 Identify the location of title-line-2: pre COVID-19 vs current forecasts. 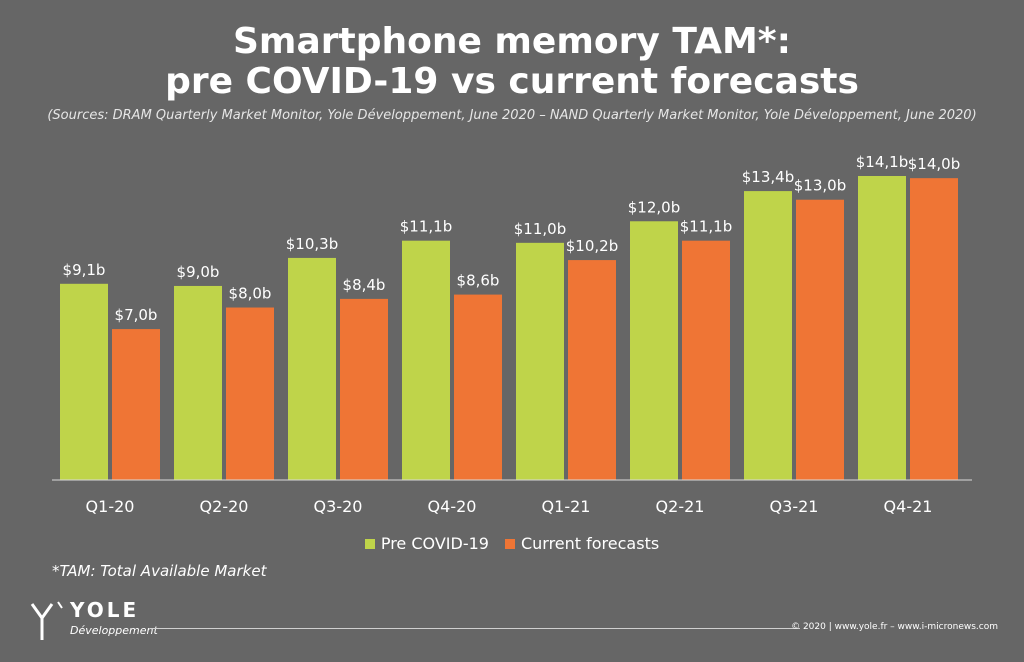
(512, 81).